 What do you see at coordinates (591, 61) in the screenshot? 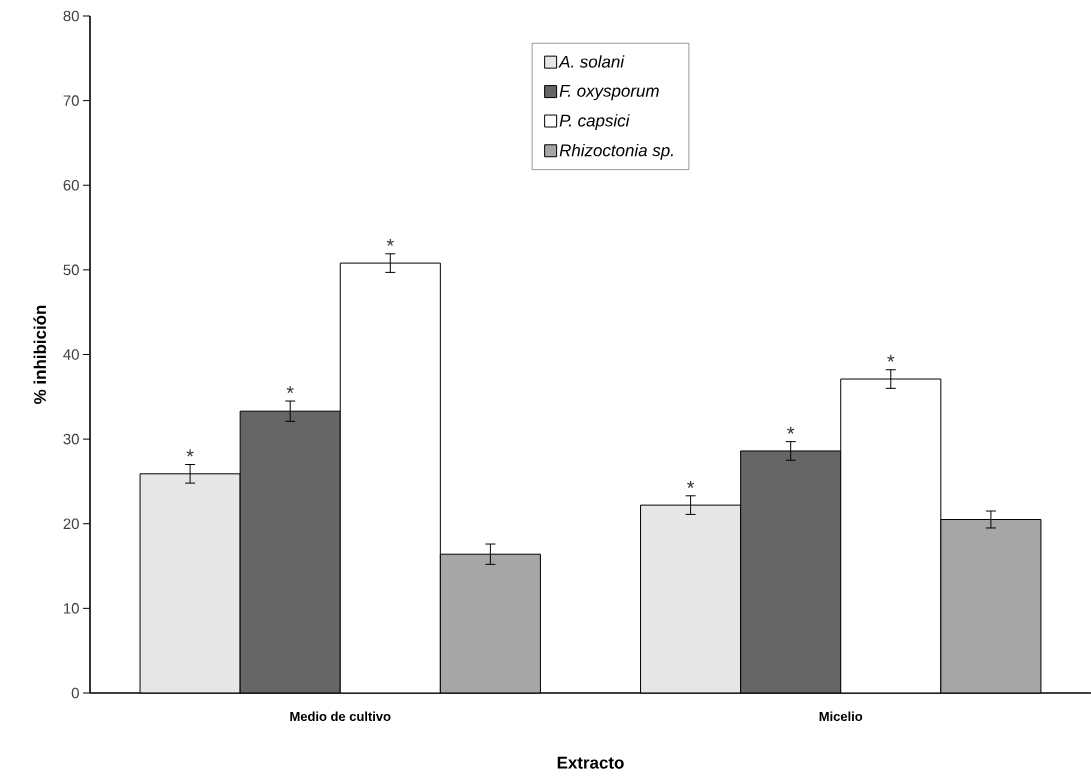
I see `legend-label: A. solani` at bounding box center [591, 61].